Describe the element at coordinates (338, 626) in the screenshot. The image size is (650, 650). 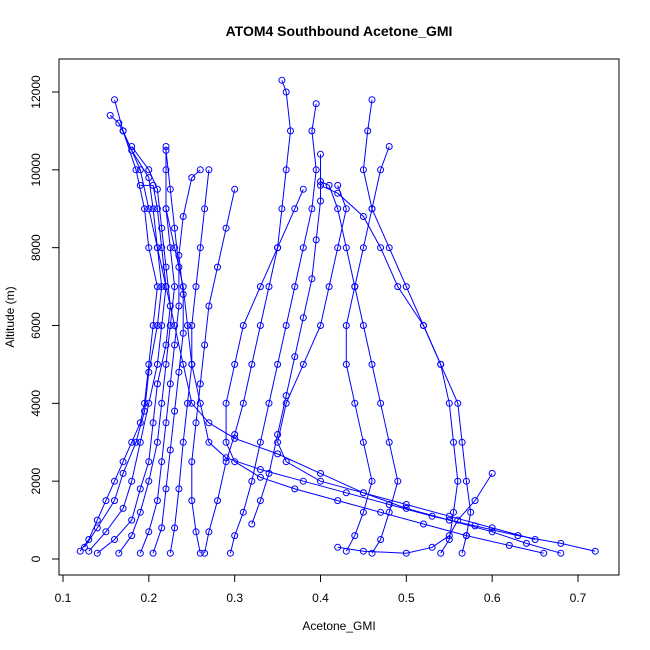
I see `x-axis-label: Acetone_GMI` at that location.